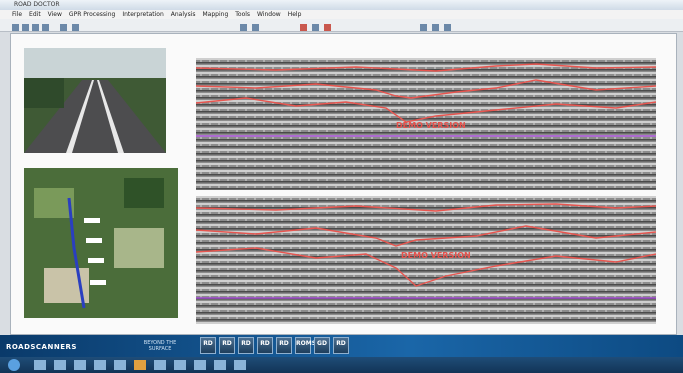  Describe the element at coordinates (341, 365) in the screenshot. I see `taskbar` at that location.